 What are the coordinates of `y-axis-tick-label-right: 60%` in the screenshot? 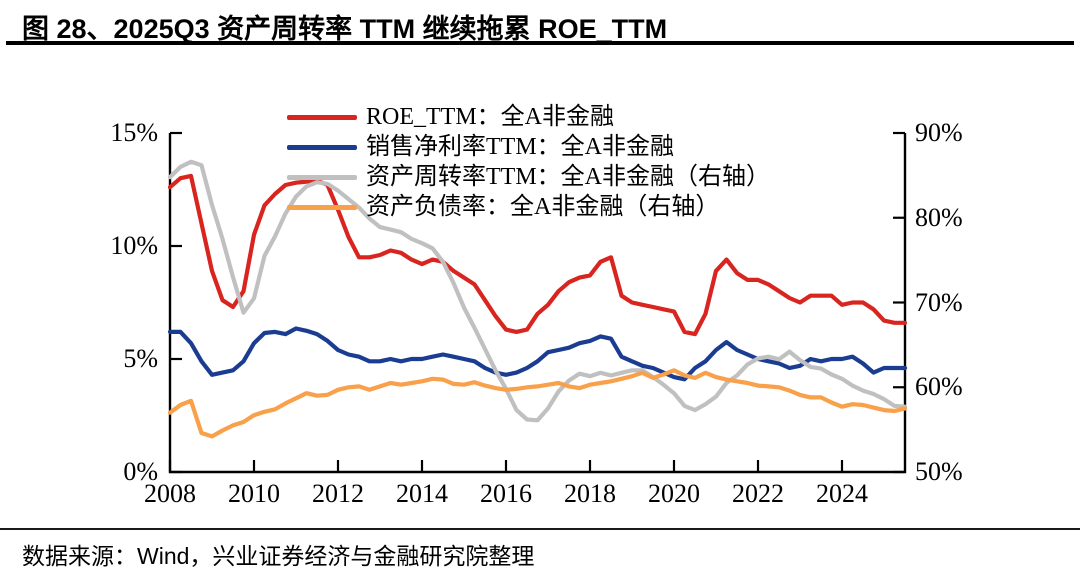 It's located at (939, 387).